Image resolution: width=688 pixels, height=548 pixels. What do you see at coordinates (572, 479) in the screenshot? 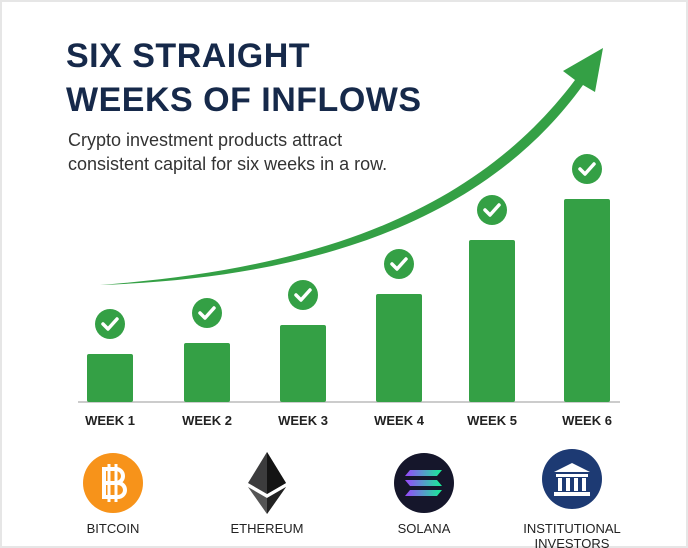
I see `institution-logo` at bounding box center [572, 479].